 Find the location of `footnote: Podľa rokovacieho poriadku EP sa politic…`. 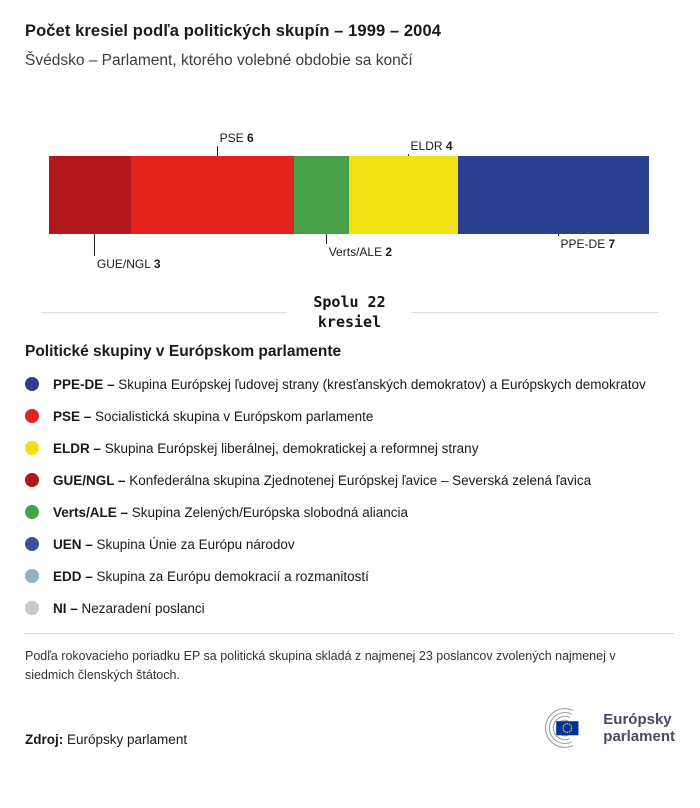

footnote: Podľa rokovacieho poriadku EP sa politic… is located at coordinates (320, 665).